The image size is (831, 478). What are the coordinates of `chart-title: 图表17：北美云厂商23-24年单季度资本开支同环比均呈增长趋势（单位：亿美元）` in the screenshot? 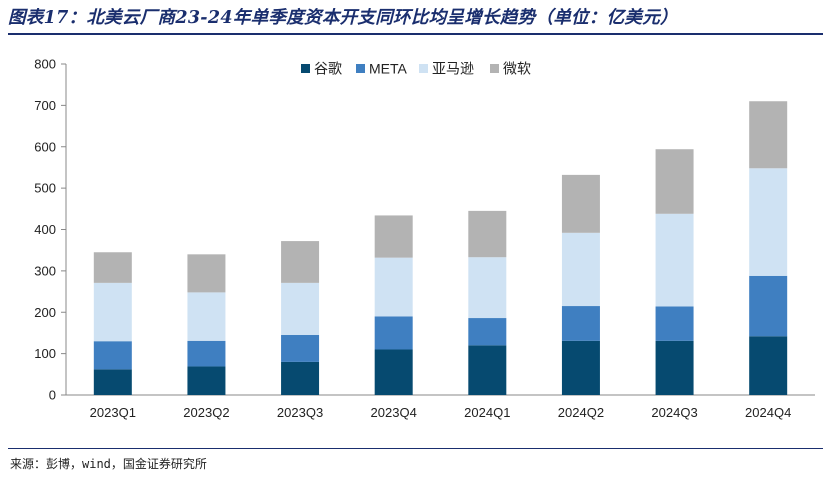 It's located at (343, 18).